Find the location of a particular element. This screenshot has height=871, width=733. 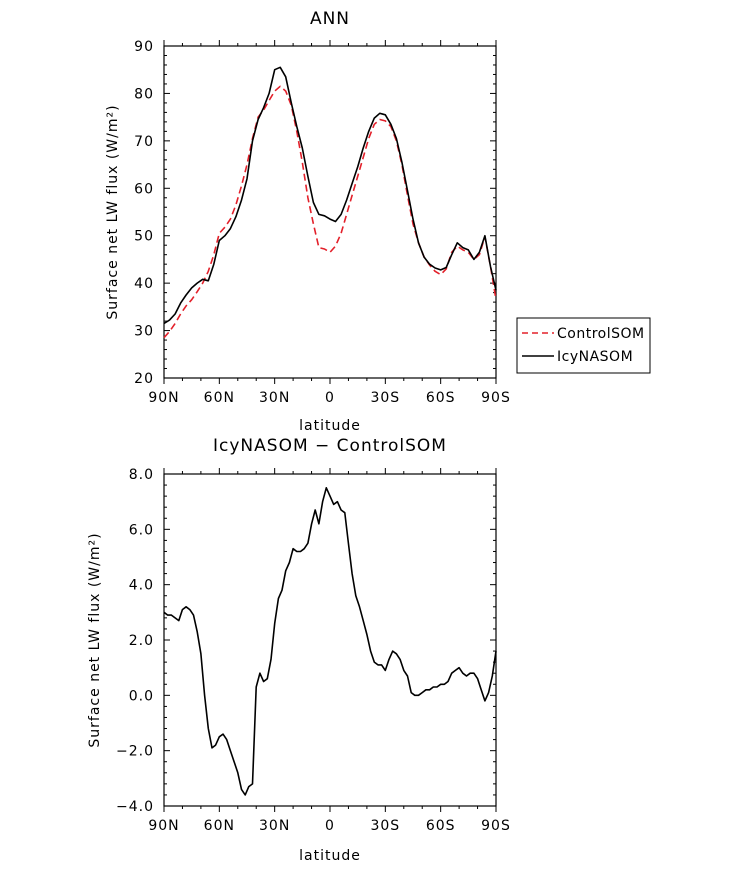

top-chart-title: ANN is located at coordinates (330, 19).